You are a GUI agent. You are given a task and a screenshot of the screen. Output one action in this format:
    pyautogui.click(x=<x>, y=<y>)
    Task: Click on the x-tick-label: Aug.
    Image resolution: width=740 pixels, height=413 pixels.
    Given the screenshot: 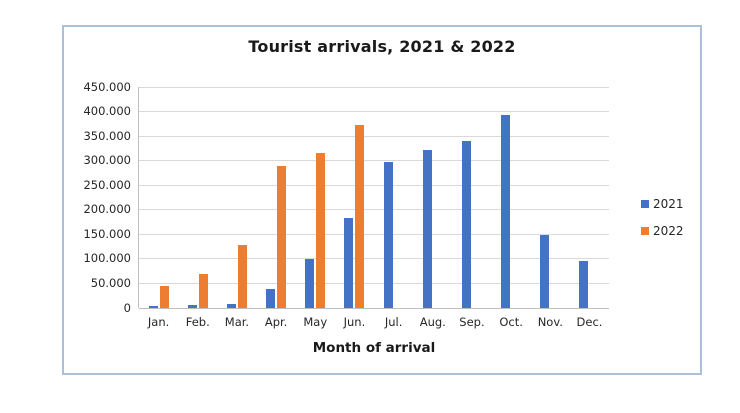 What is the action you would take?
    pyautogui.click(x=432, y=322)
    